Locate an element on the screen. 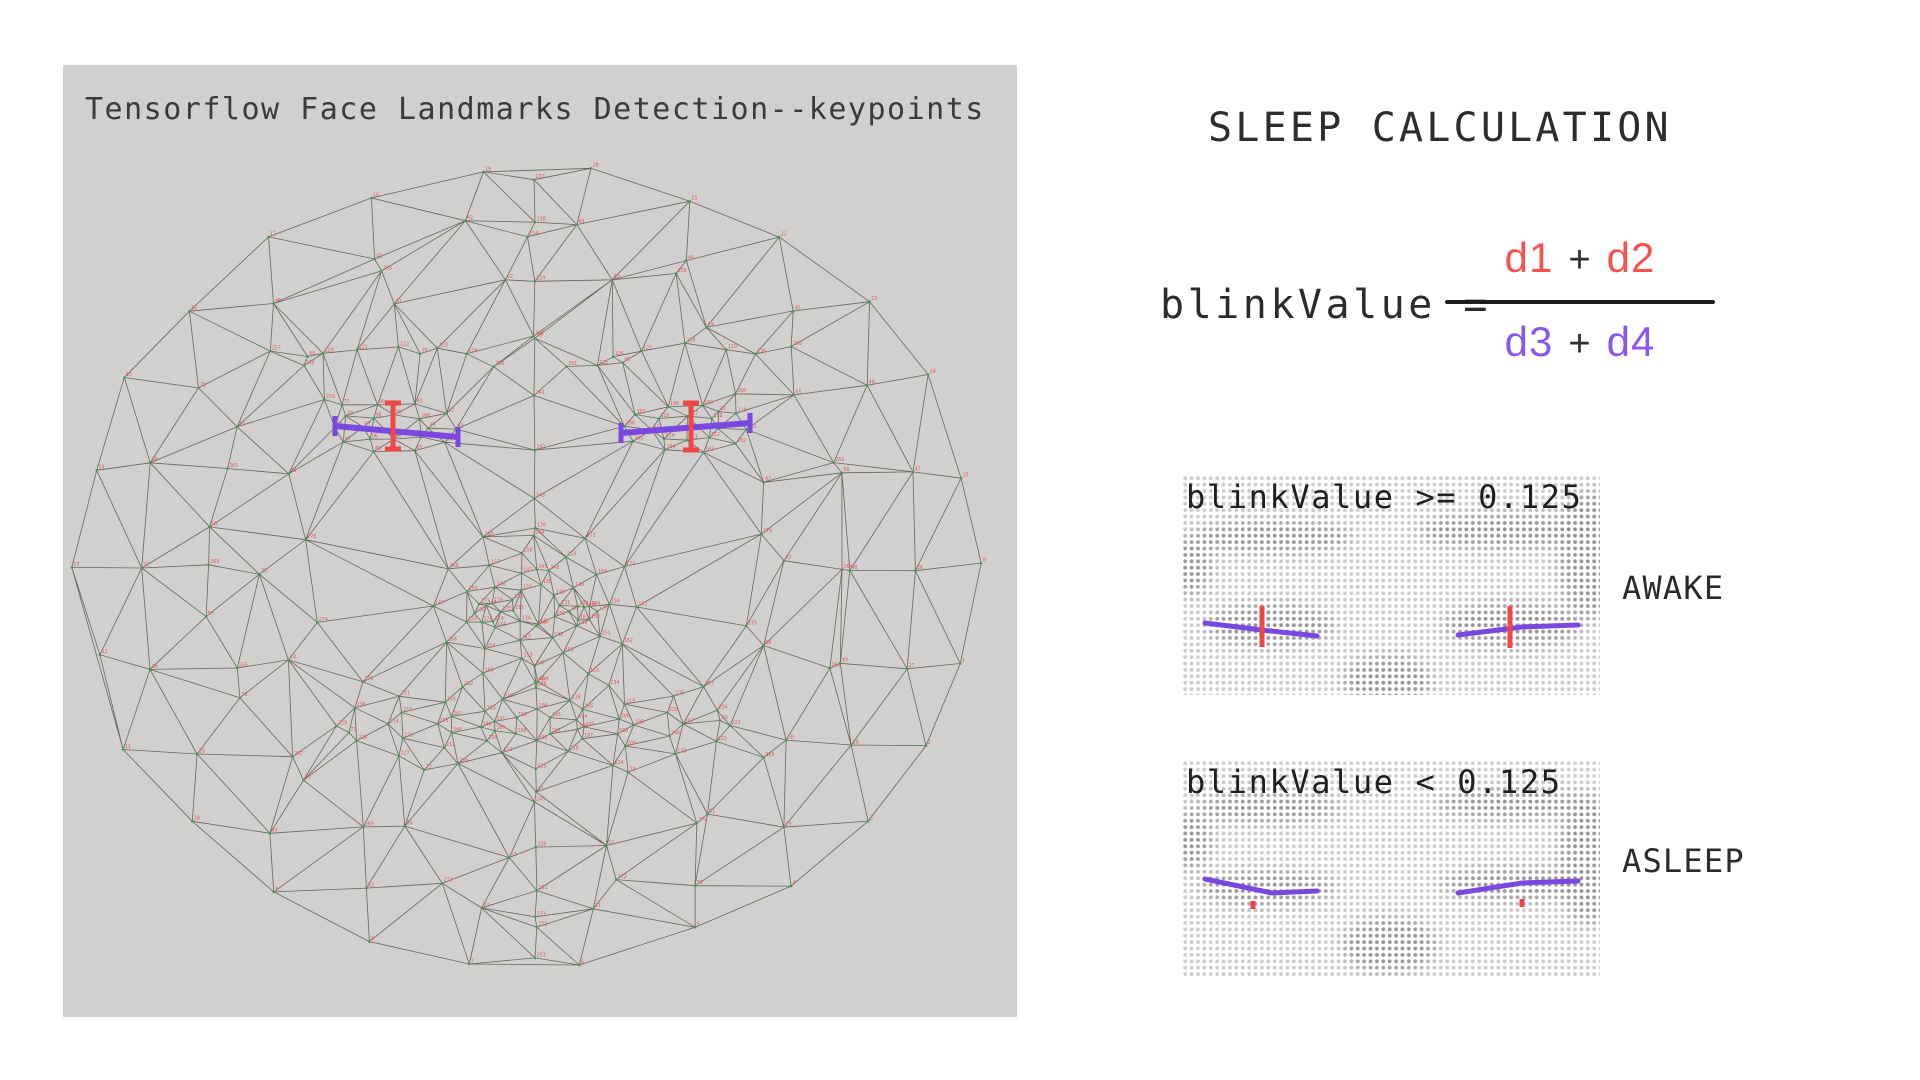 This screenshot has width=1920, height=1080. mesh-keypoint-index: 210 is located at coordinates (574, 749).